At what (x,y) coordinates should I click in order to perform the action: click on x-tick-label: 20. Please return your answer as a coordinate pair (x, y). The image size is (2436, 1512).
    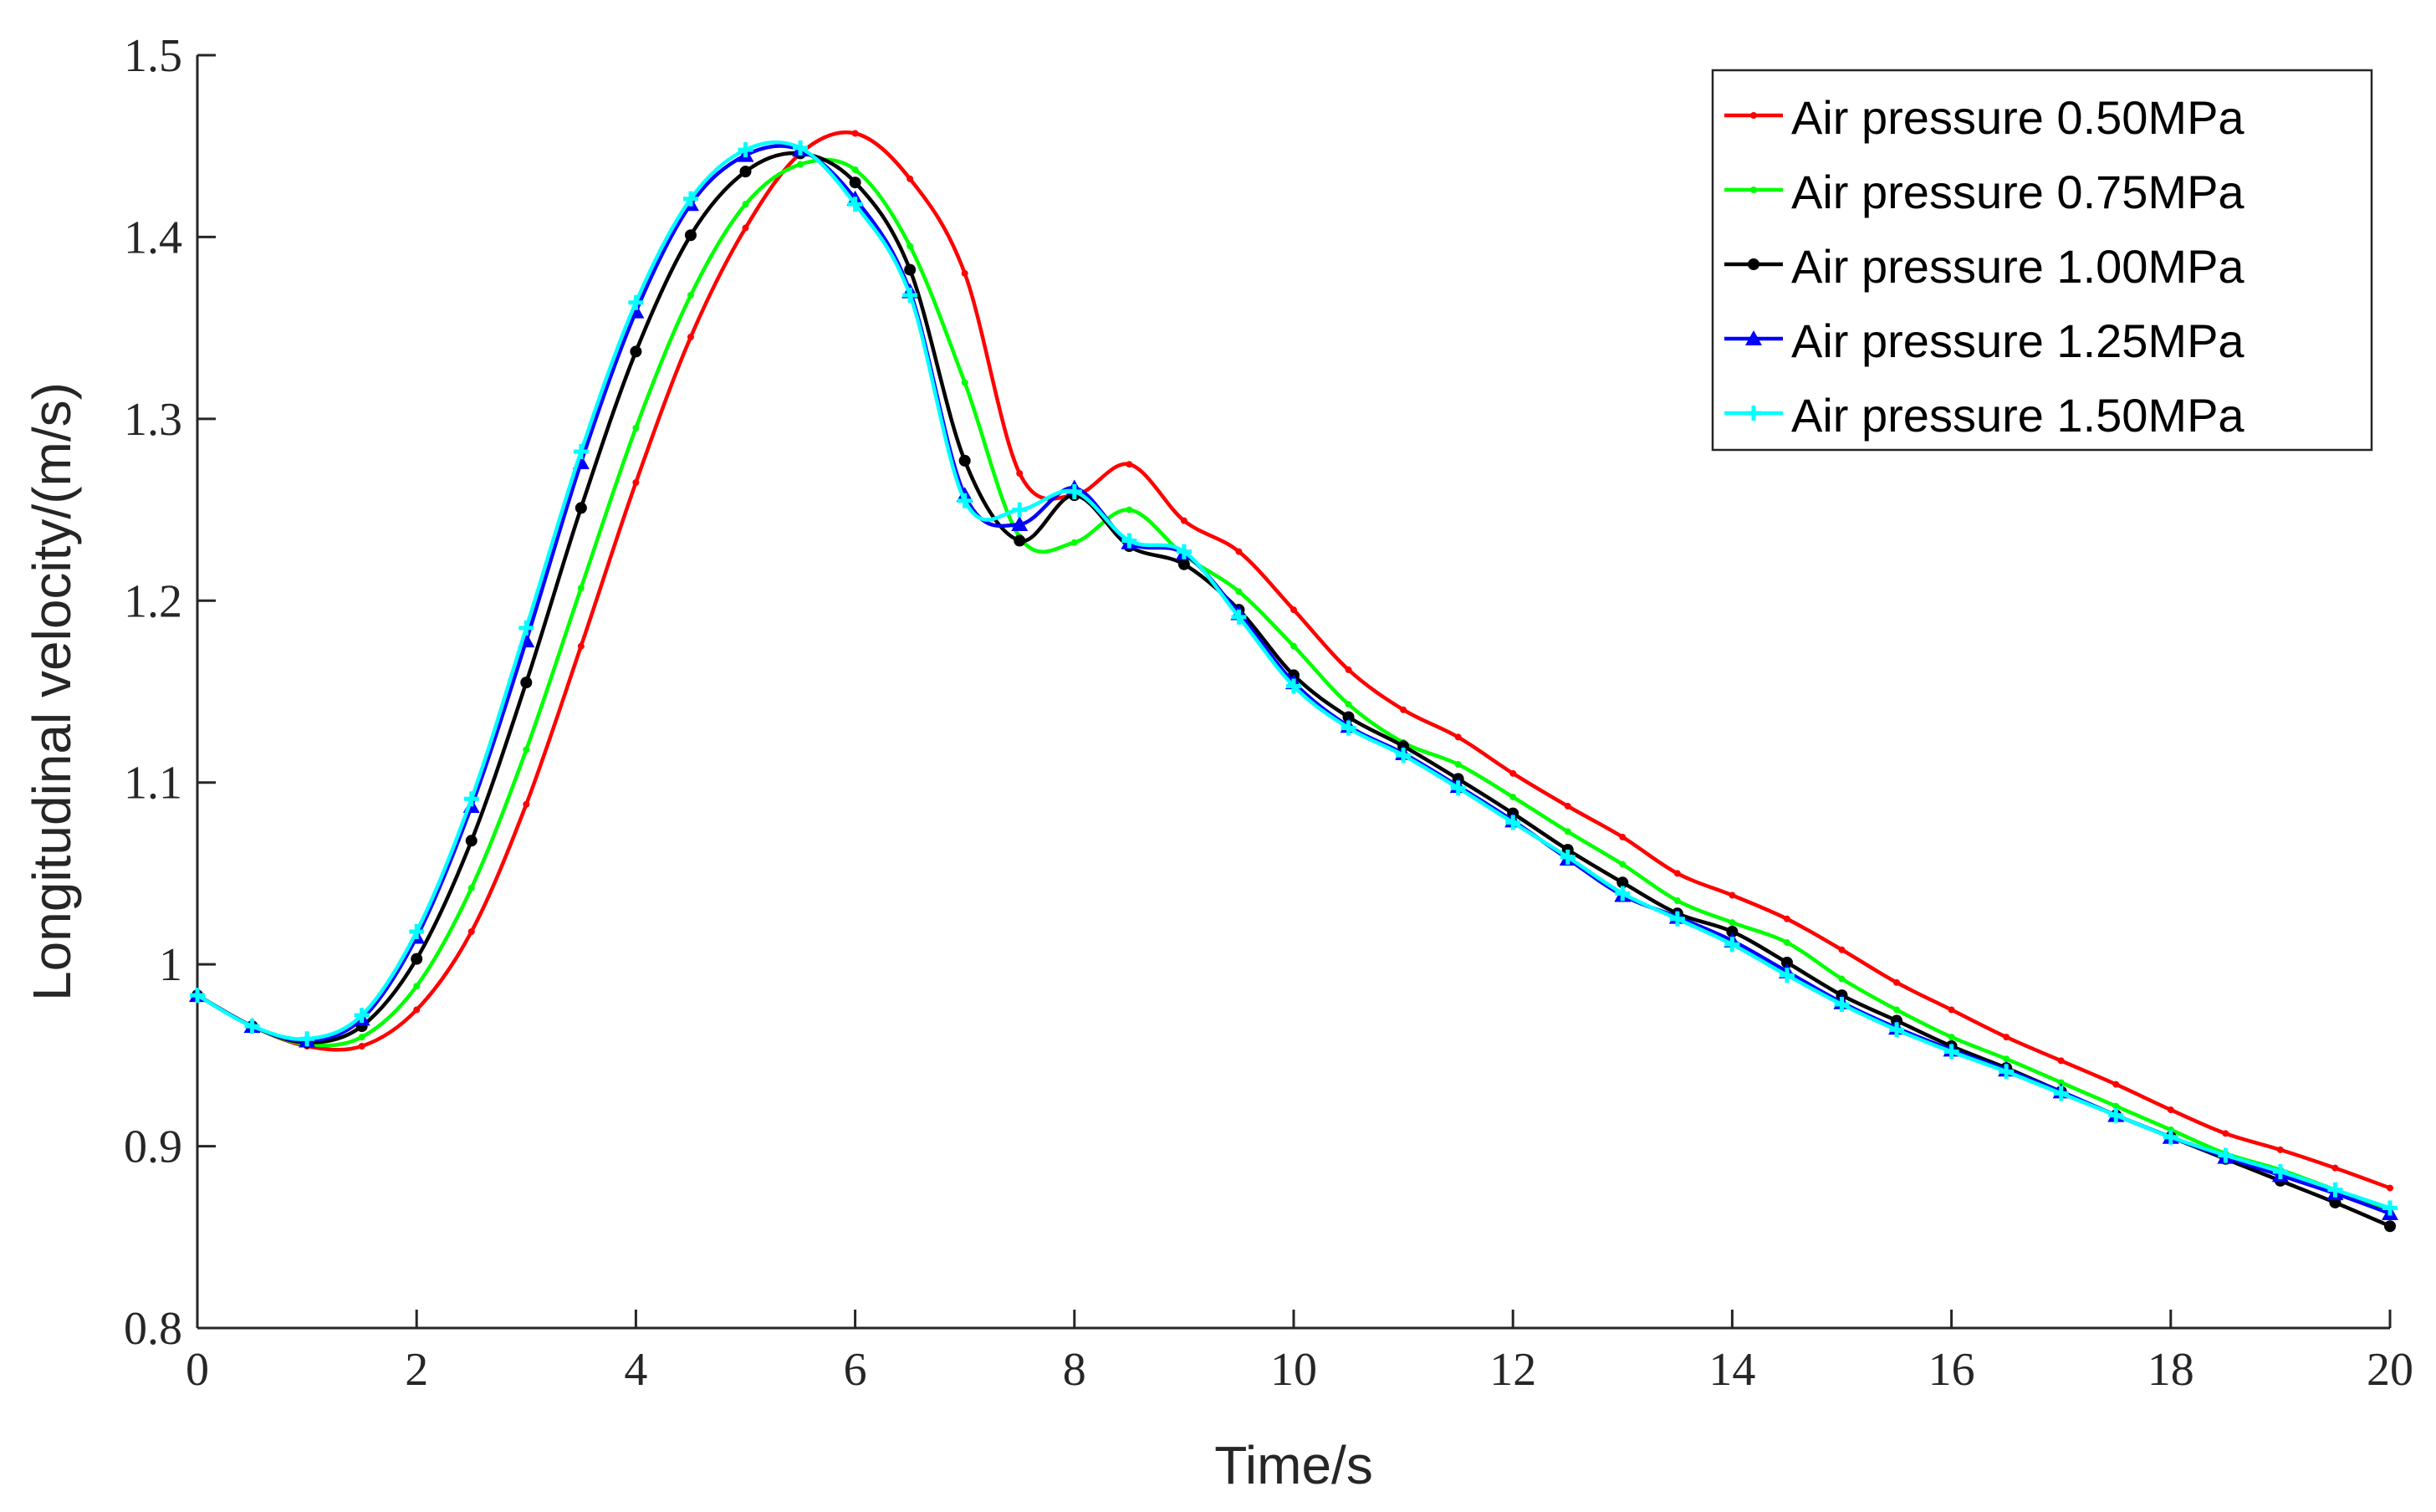
    Looking at the image, I should click on (2390, 1370).